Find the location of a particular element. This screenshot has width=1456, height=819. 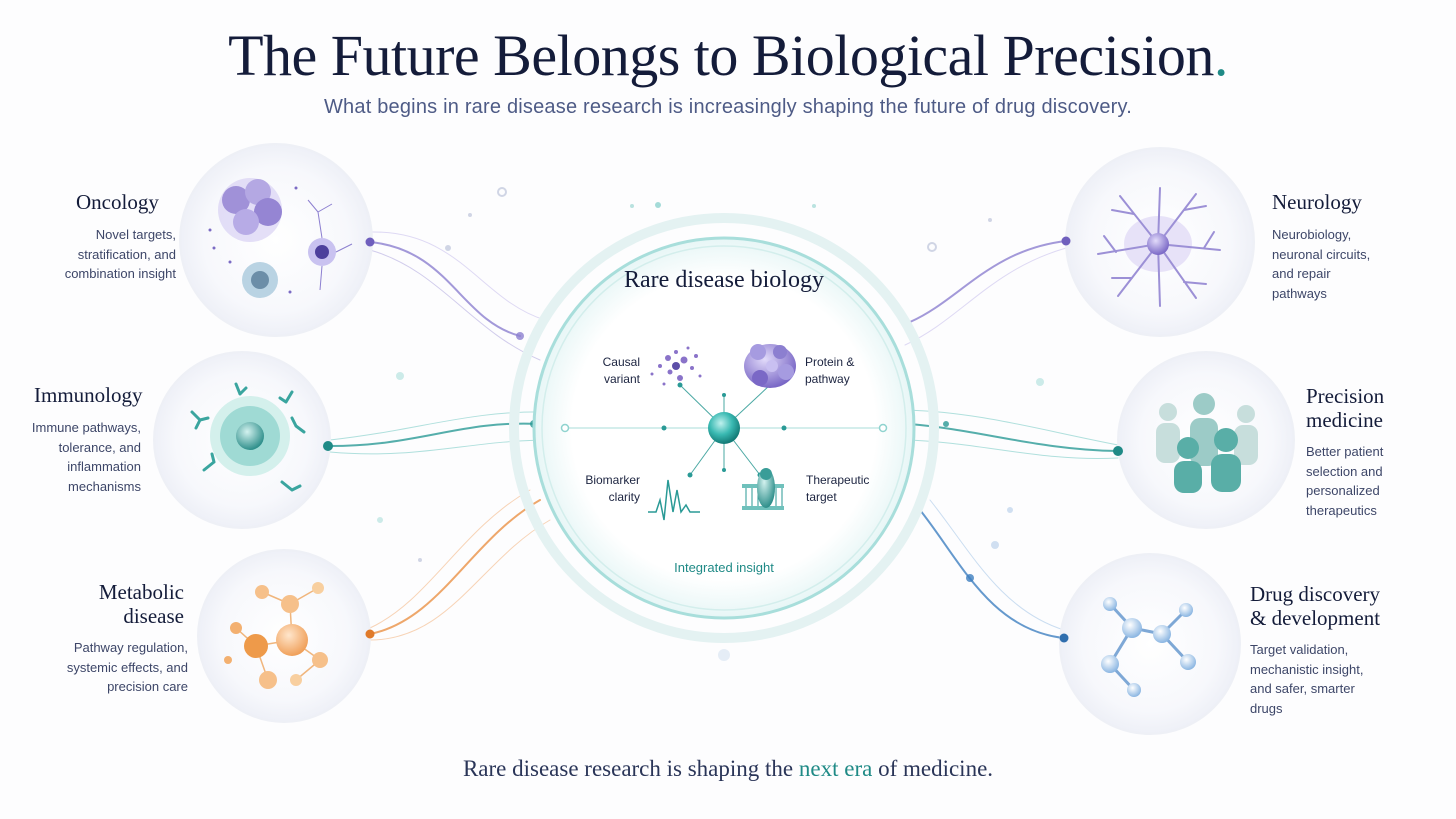

metabolic-title: Metabolic disease is located at coordinates (141, 604).